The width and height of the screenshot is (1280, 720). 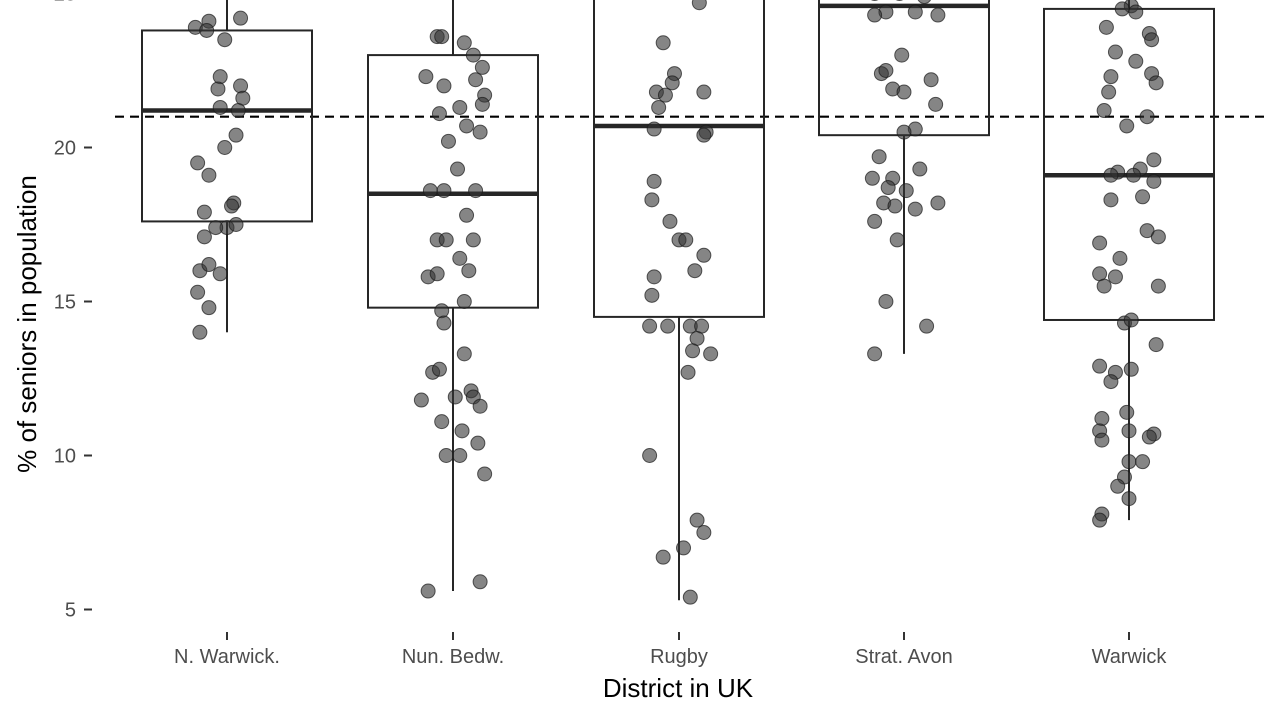 What do you see at coordinates (65, 3) in the screenshot?
I see `y-tick-label: 25` at bounding box center [65, 3].